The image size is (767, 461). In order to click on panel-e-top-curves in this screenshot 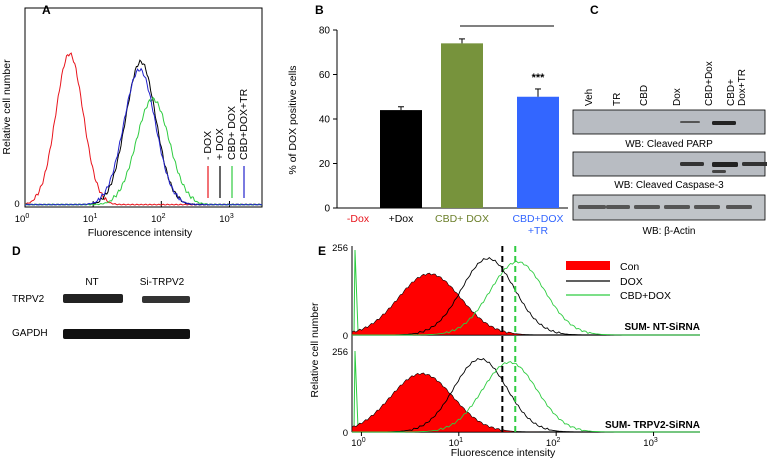, I will do `click(525, 292)`.